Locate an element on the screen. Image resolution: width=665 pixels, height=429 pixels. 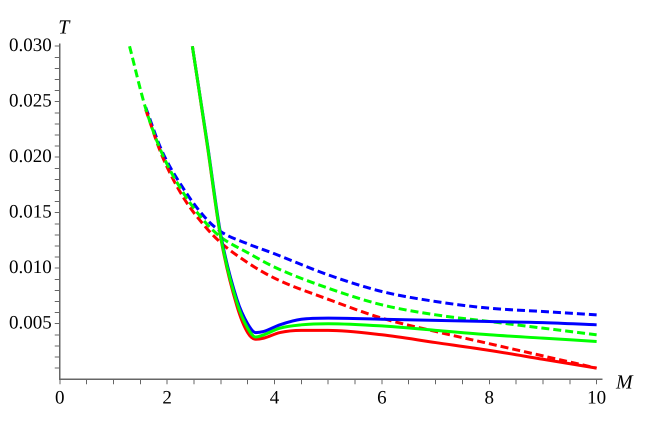
y-axis-title: T is located at coordinates (65, 27).